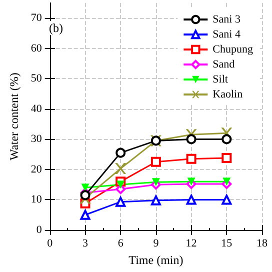 This screenshot has height=272, width=272. I want to click on x-axis-title: Time (min), so click(156, 259).